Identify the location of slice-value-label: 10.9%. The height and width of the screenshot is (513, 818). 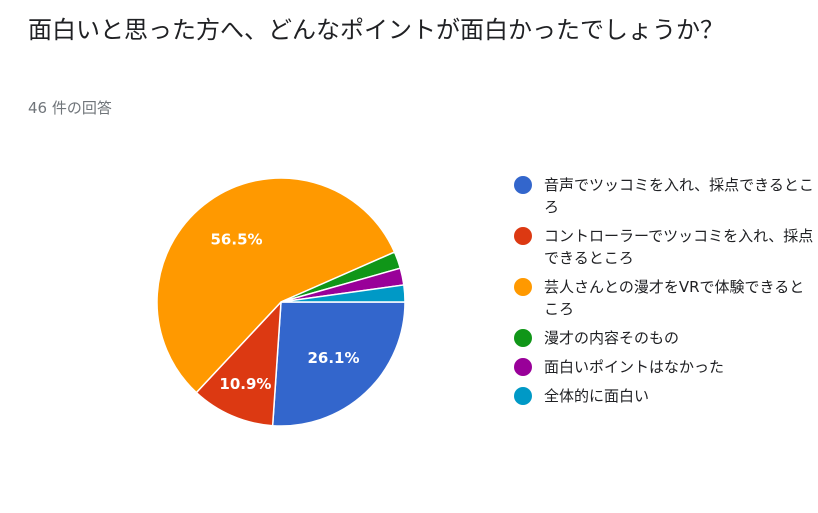
(245, 384).